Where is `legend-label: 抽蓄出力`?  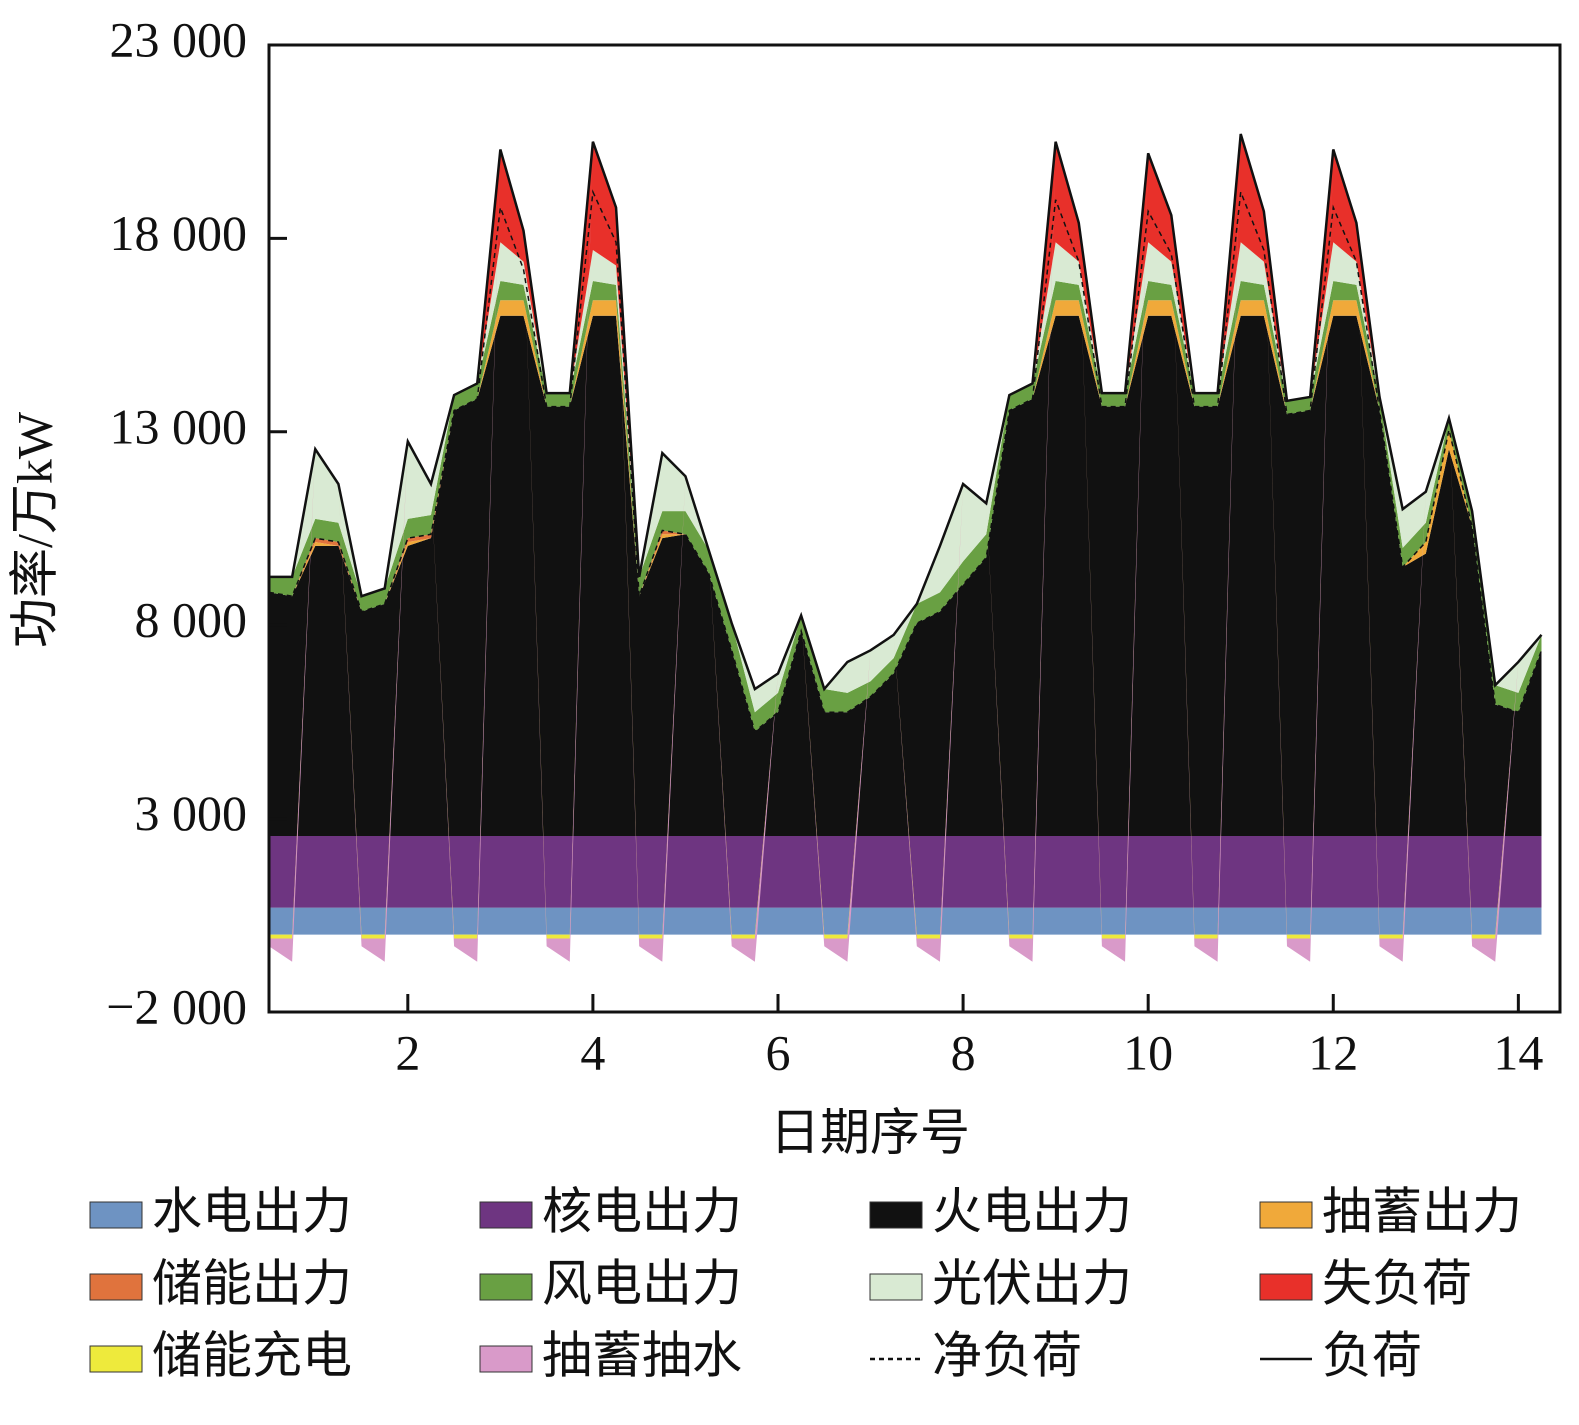
legend-label: 抽蓄出力 is located at coordinates (1422, 1211).